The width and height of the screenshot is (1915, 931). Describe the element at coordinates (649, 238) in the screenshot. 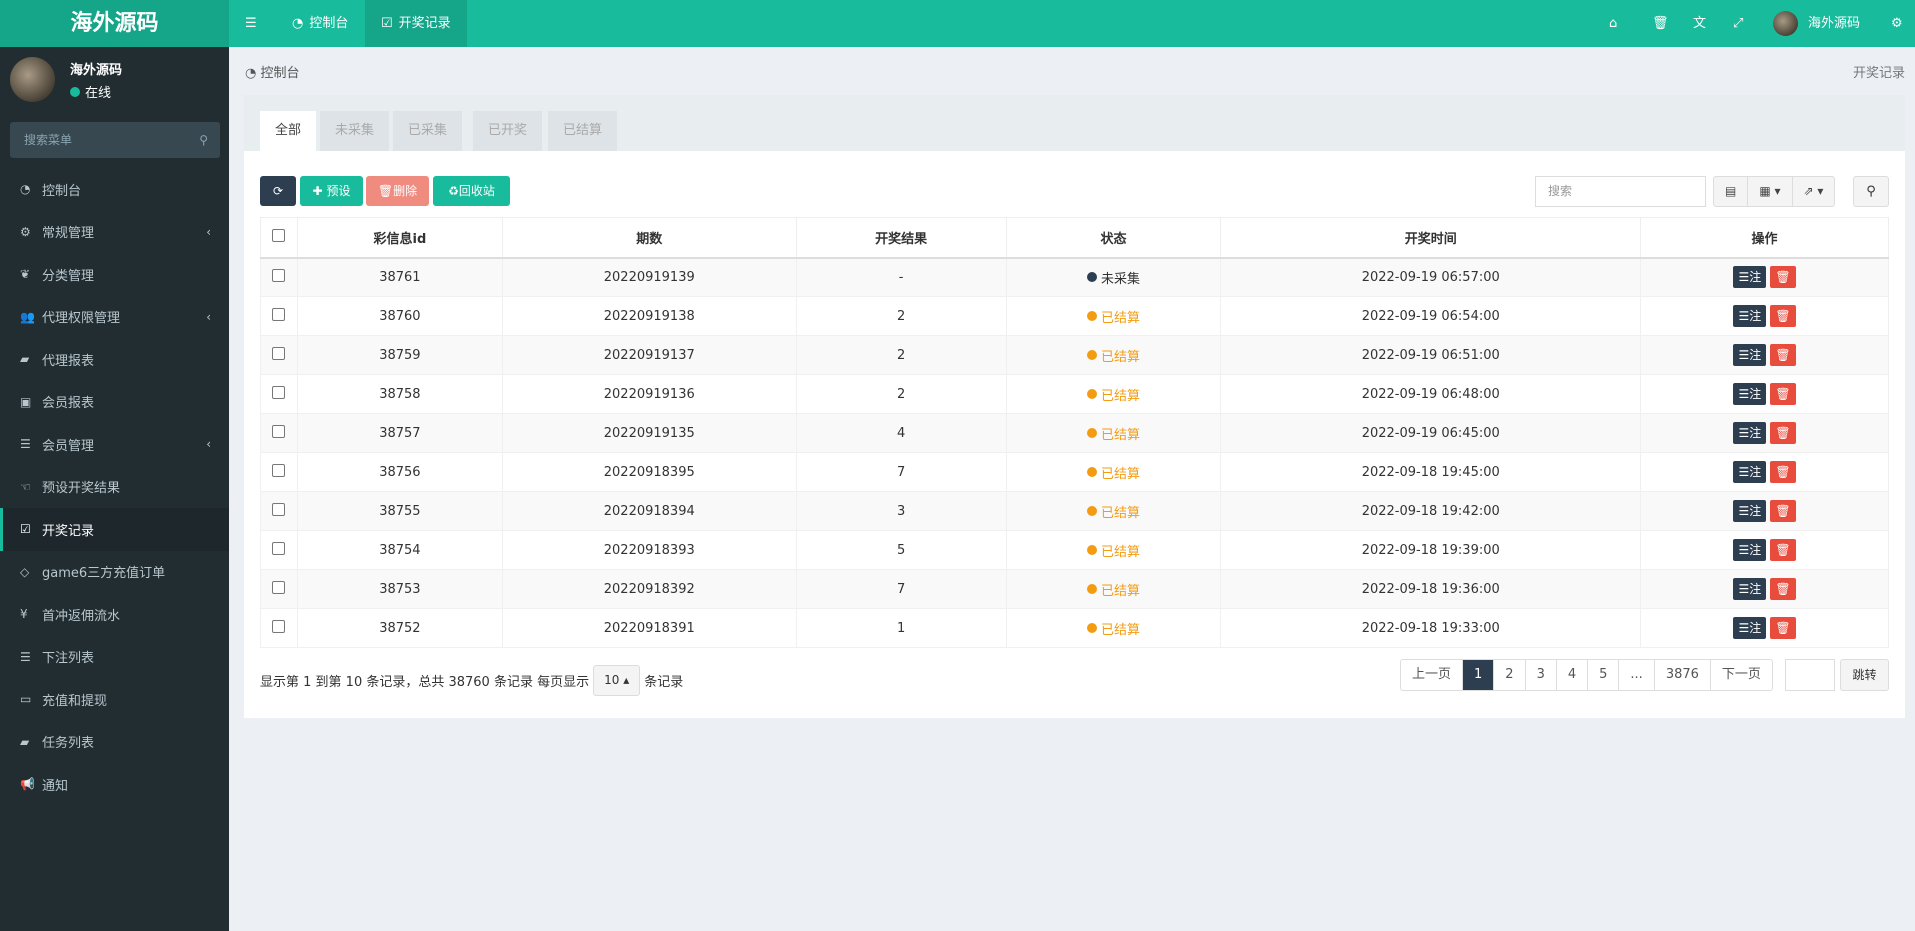

I see `column-header: 期数` at that location.